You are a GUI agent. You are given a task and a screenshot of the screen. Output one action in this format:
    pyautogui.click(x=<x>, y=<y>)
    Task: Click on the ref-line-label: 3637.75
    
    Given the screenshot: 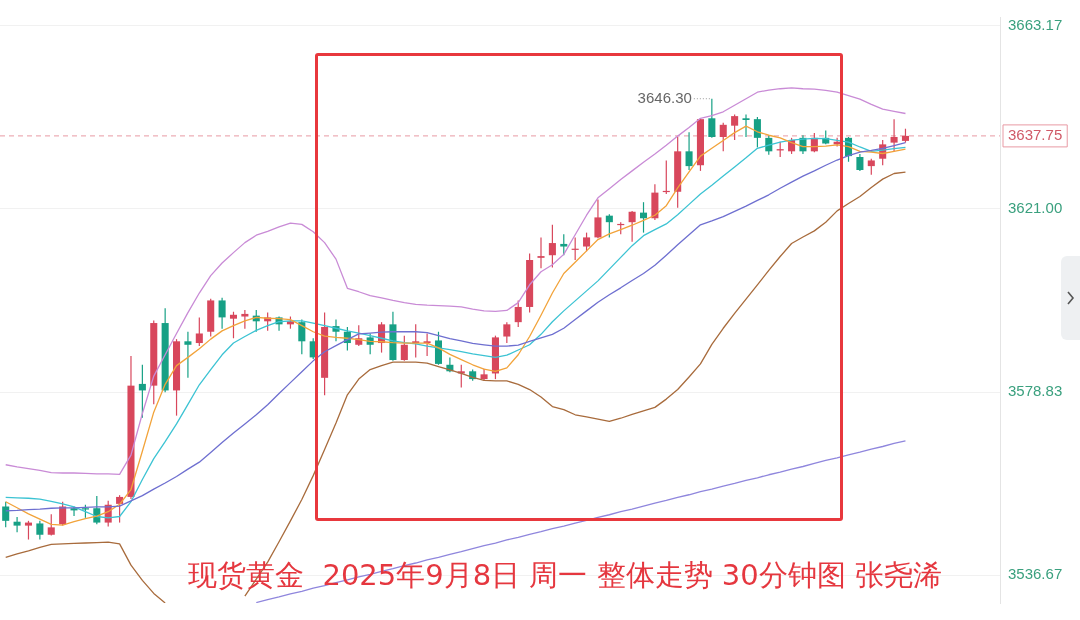 What is the action you would take?
    pyautogui.click(x=1035, y=135)
    